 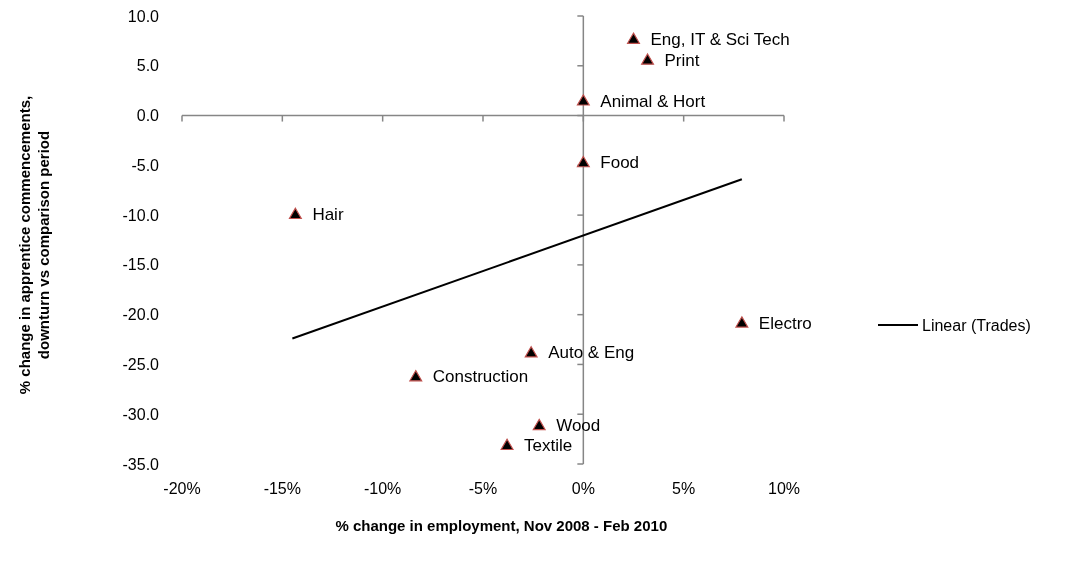 What do you see at coordinates (976, 325) in the screenshot?
I see `legend-label: Linear (Trades)` at bounding box center [976, 325].